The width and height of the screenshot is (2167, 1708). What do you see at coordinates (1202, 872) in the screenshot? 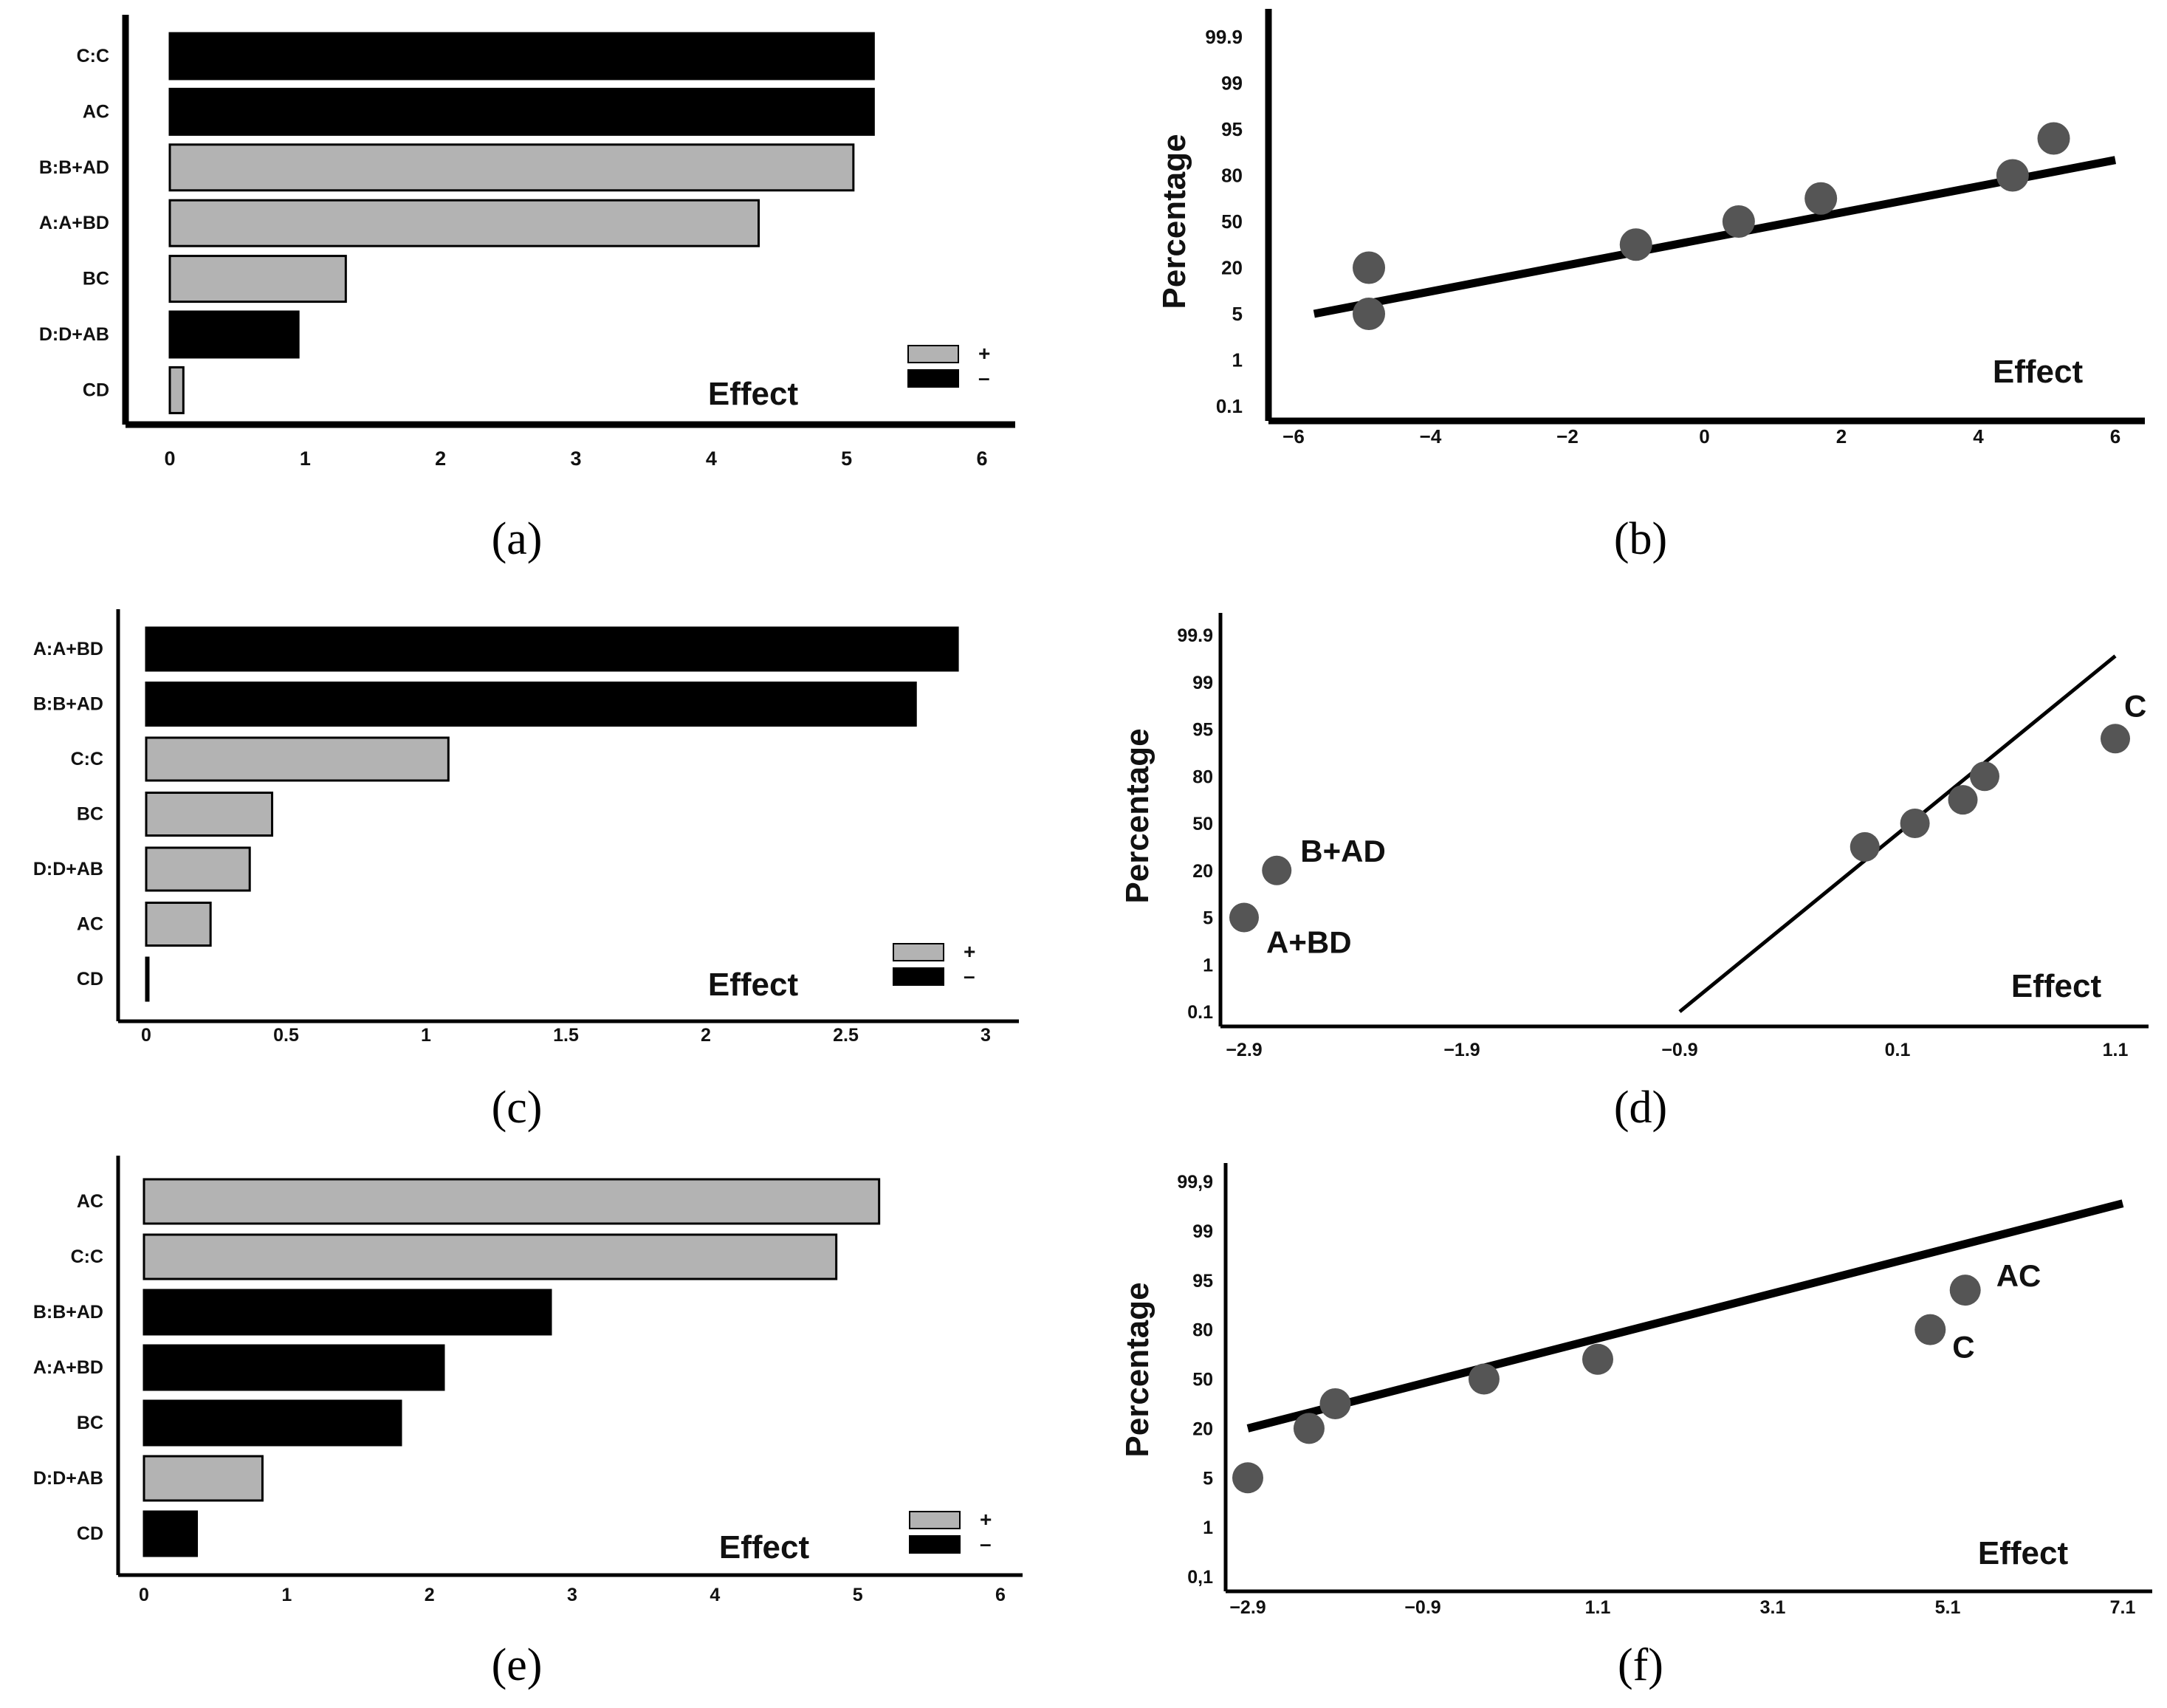
I see `panel-d-y-tick-label: 20` at bounding box center [1202, 872].